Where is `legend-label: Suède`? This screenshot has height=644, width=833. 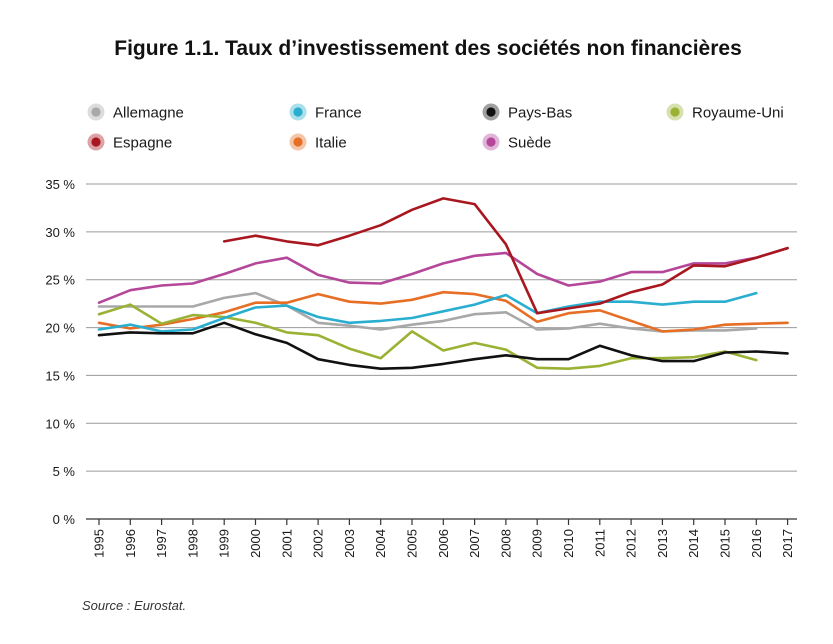 legend-label: Suède is located at coordinates (529, 143).